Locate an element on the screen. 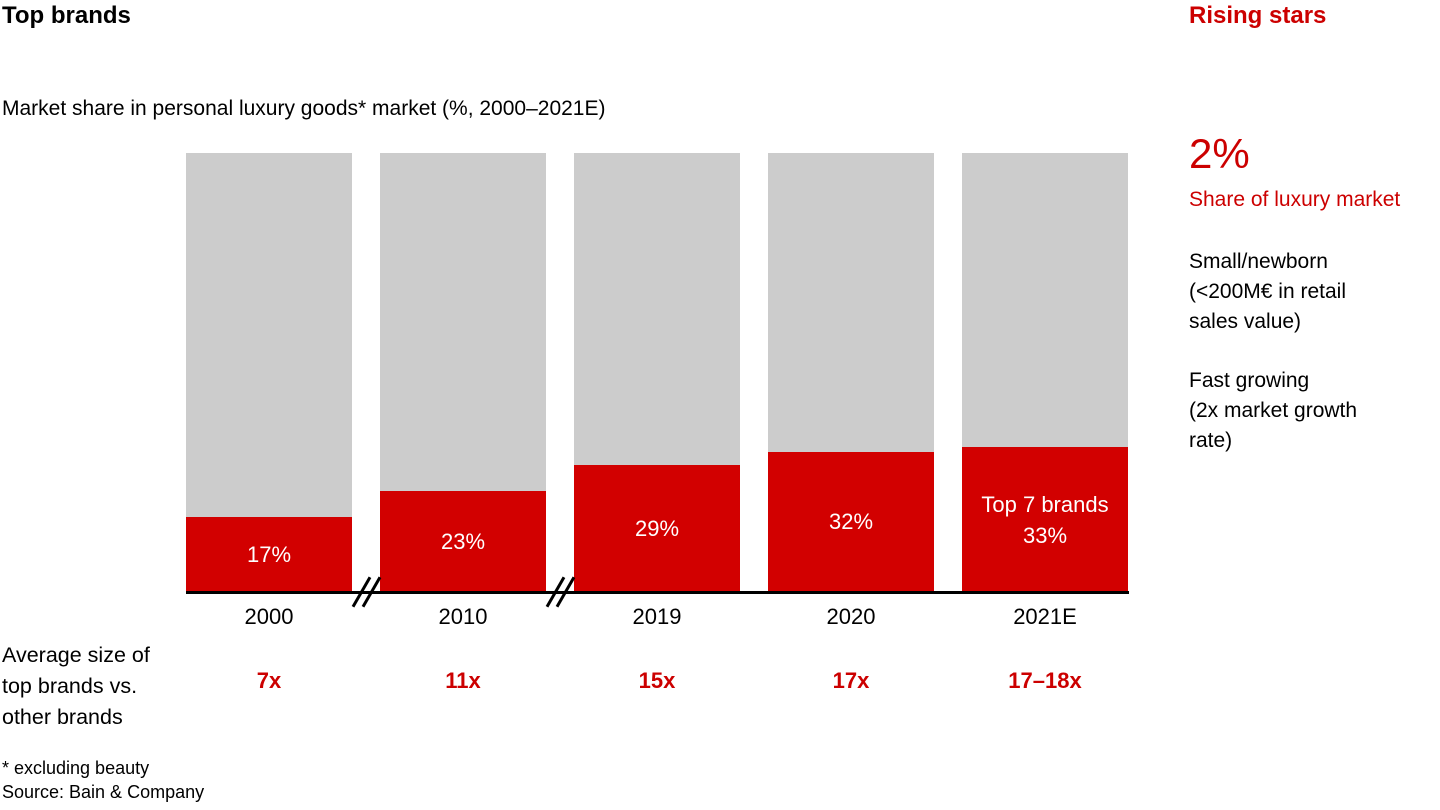 Image resolution: width=1440 pixels, height=810 pixels. bar-segment-top-brands: 29% is located at coordinates (657, 528).